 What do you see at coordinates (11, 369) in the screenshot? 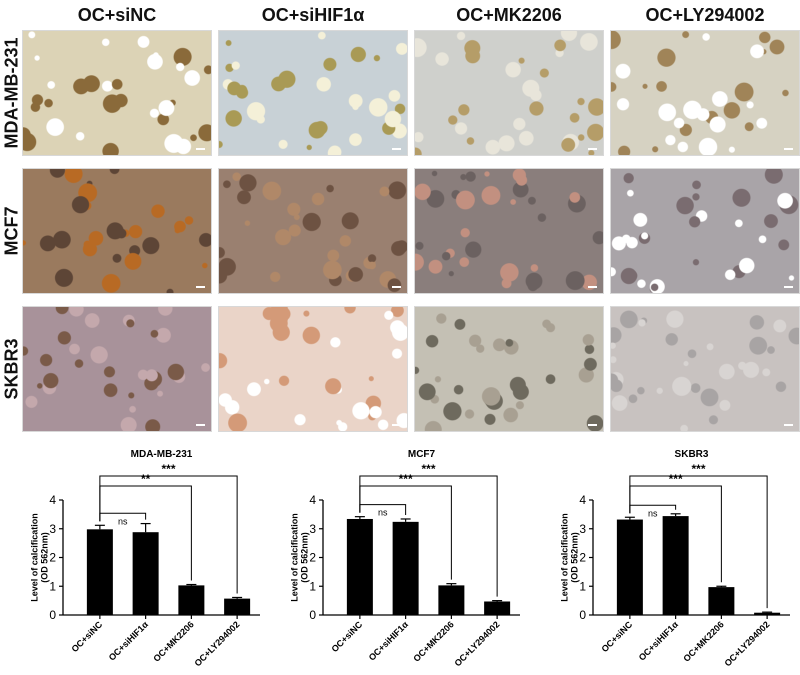
I see `row-title-skbr3: SKBR3` at bounding box center [11, 369].